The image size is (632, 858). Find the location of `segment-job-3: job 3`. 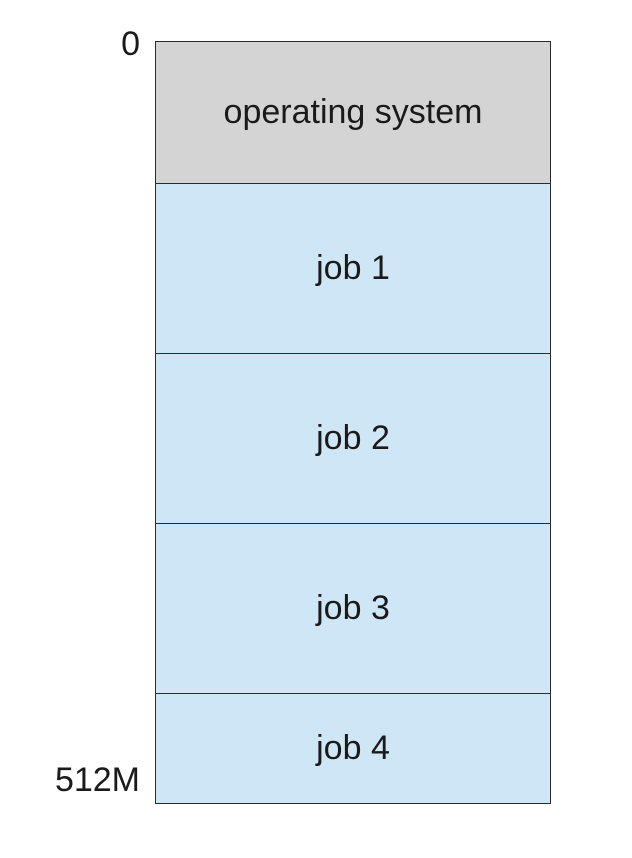

segment-job-3: job 3 is located at coordinates (353, 609).